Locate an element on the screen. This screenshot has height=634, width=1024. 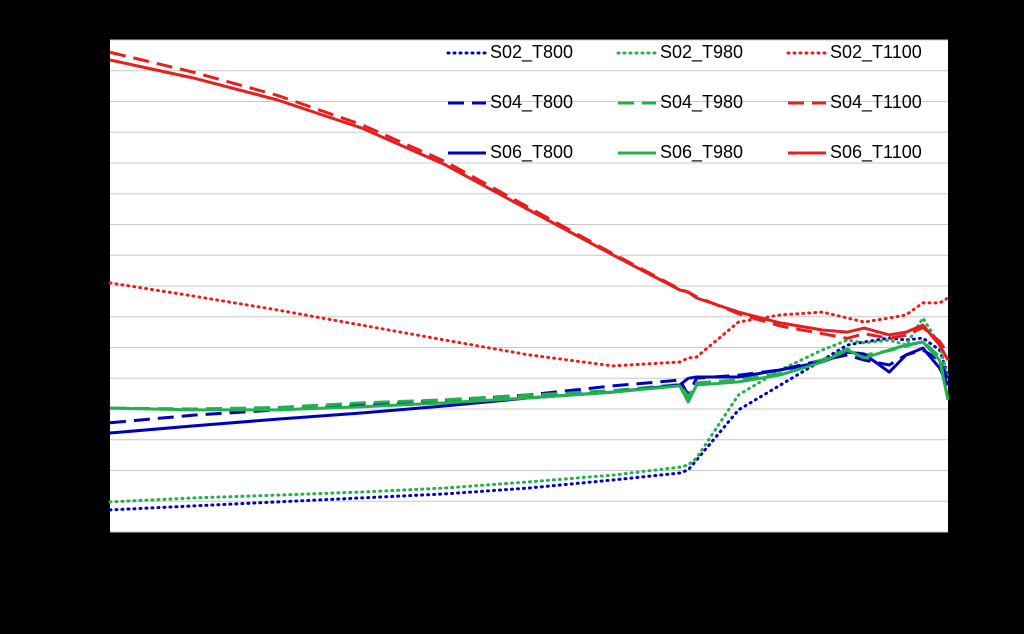
legend-label: S04_T980 is located at coordinates (701, 102).